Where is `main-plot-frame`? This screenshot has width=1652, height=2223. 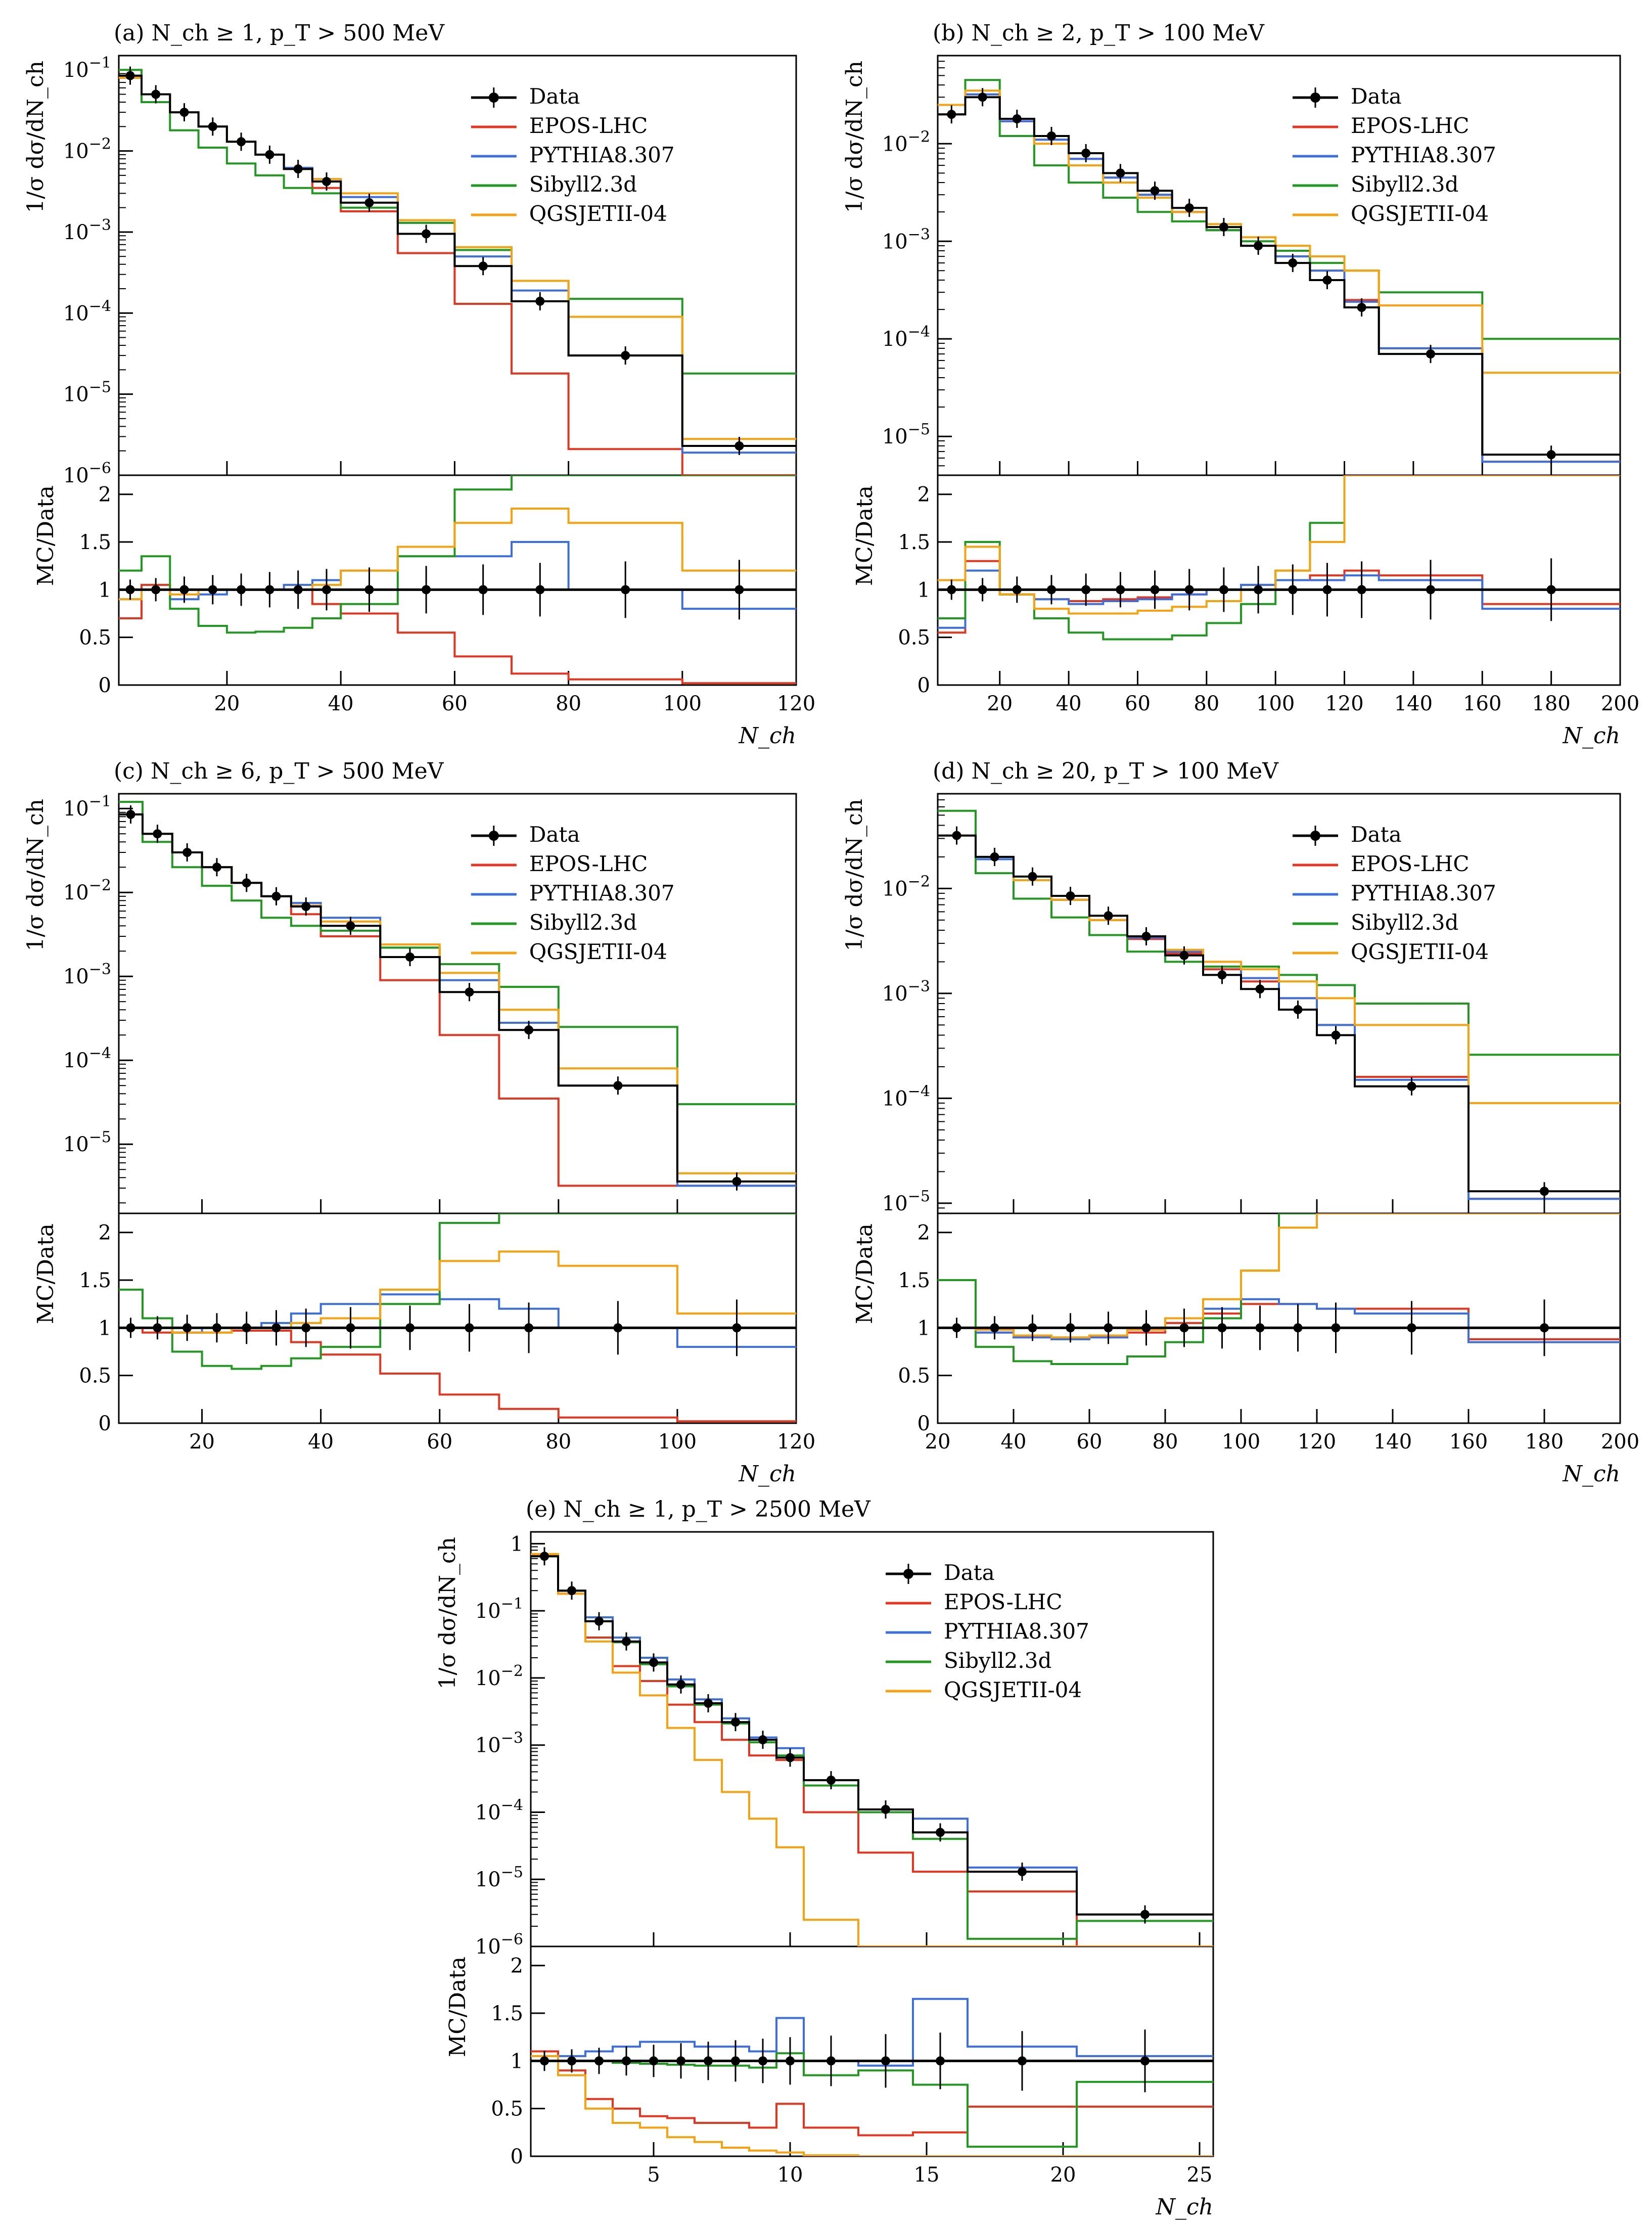
main-plot-frame is located at coordinates (1279, 265).